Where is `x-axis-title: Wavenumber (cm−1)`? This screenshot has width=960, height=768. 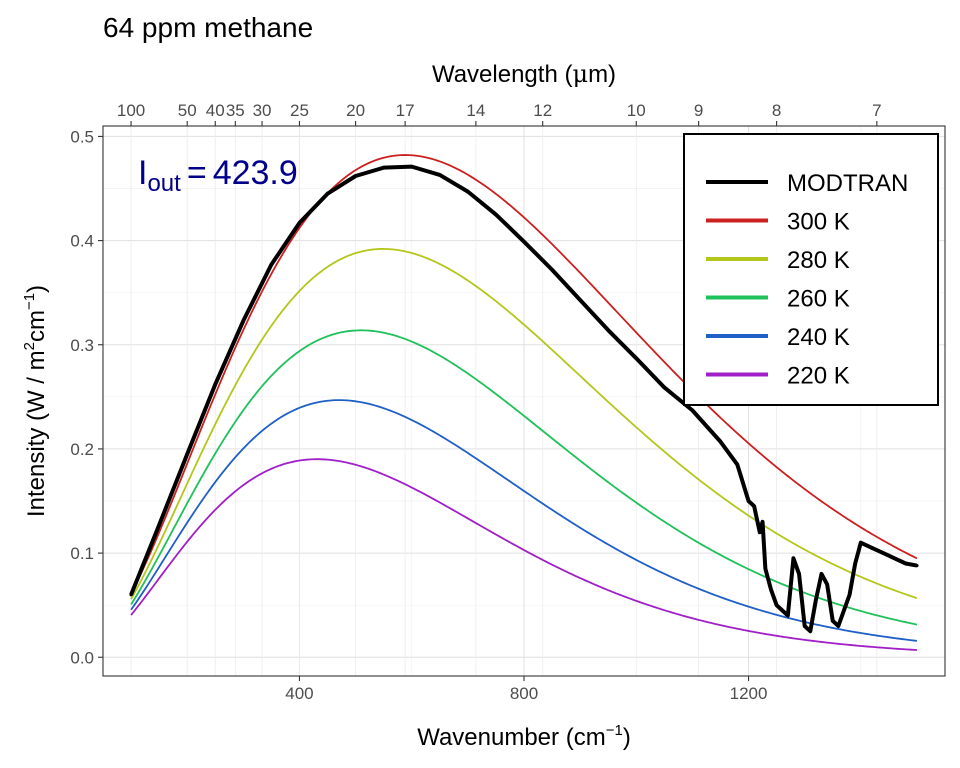
x-axis-title: Wavenumber (cm−1) is located at coordinates (524, 736).